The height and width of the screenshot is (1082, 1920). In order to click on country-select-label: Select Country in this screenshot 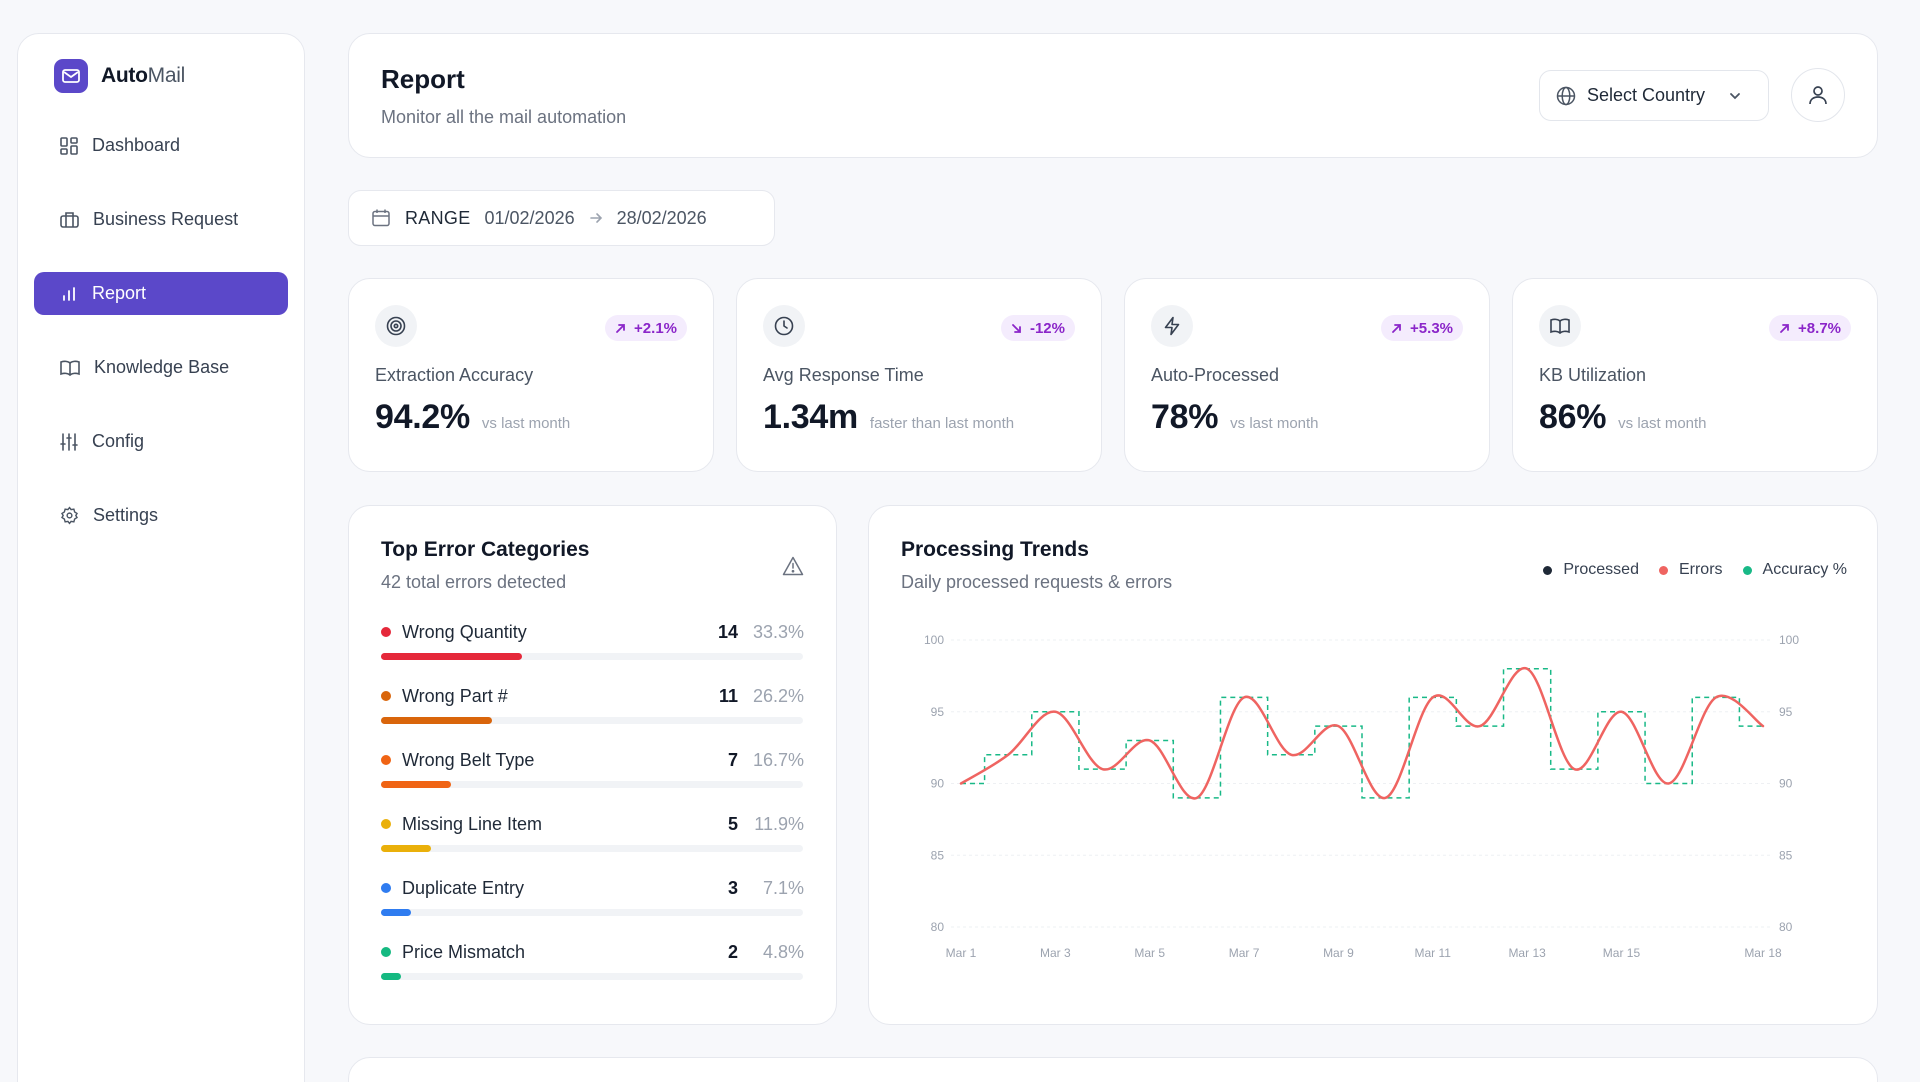, I will do `click(1646, 95)`.